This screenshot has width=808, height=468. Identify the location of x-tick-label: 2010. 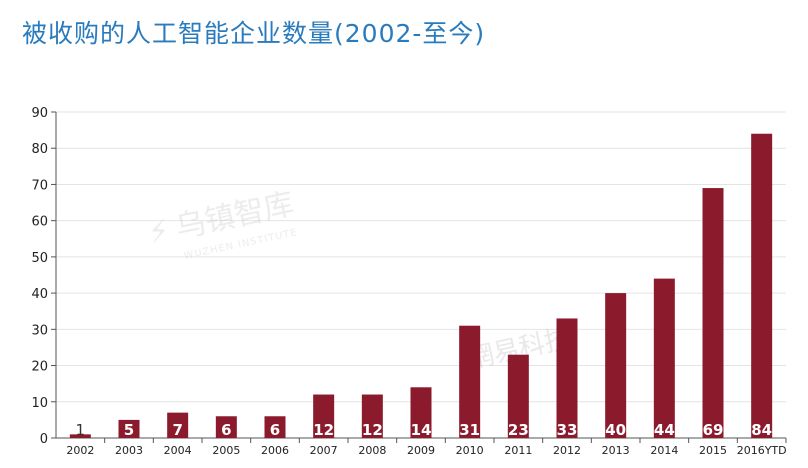
(470, 450).